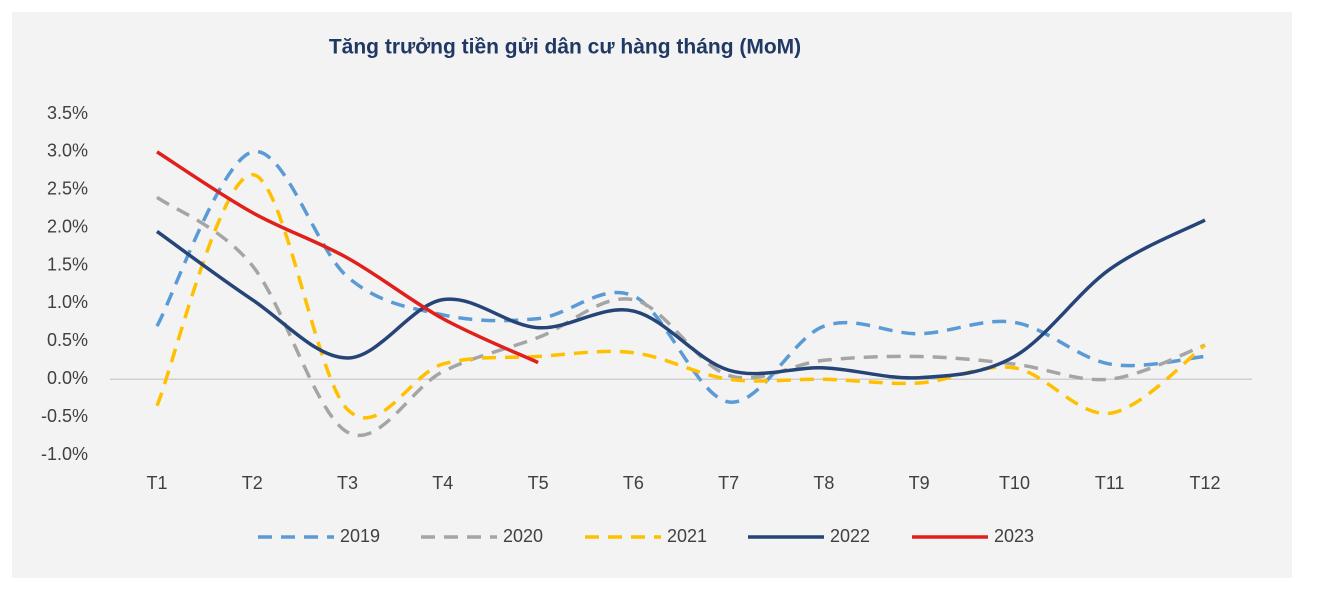 This screenshot has width=1322, height=610. What do you see at coordinates (67, 302) in the screenshot?
I see `y-tick-label: 1.0%` at bounding box center [67, 302].